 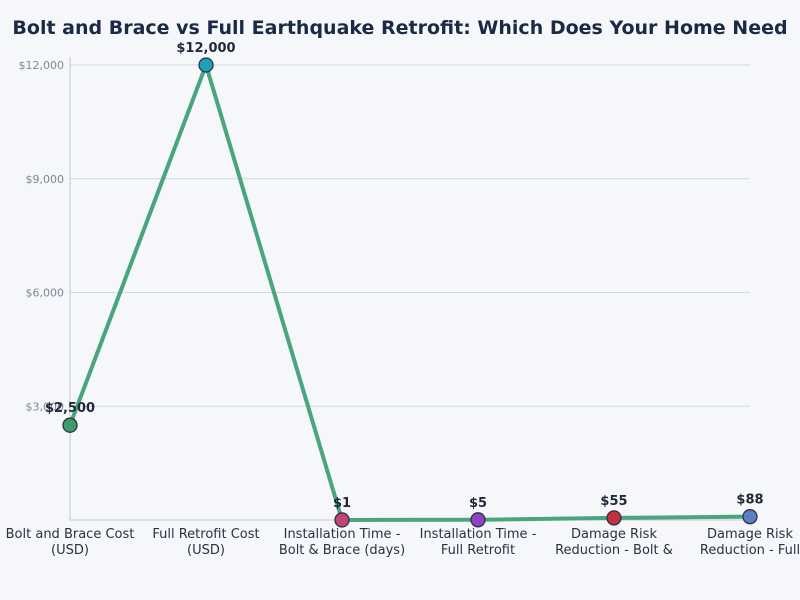 What do you see at coordinates (478, 503) in the screenshot?
I see `data-label: $5` at bounding box center [478, 503].